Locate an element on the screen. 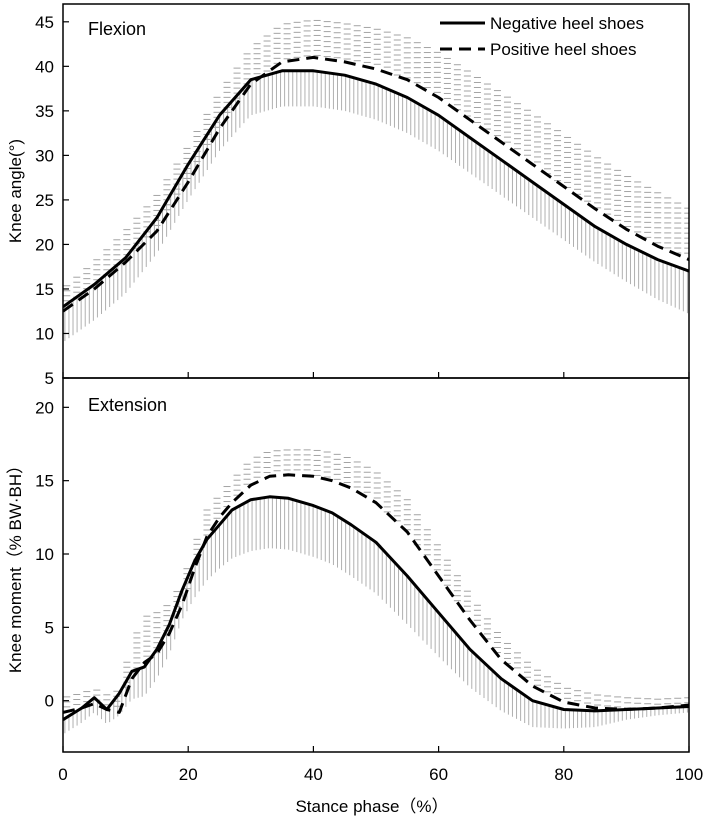 The width and height of the screenshot is (709, 824). extension-y-axis: 0 5 10 15 20 is located at coordinates (52, 554).